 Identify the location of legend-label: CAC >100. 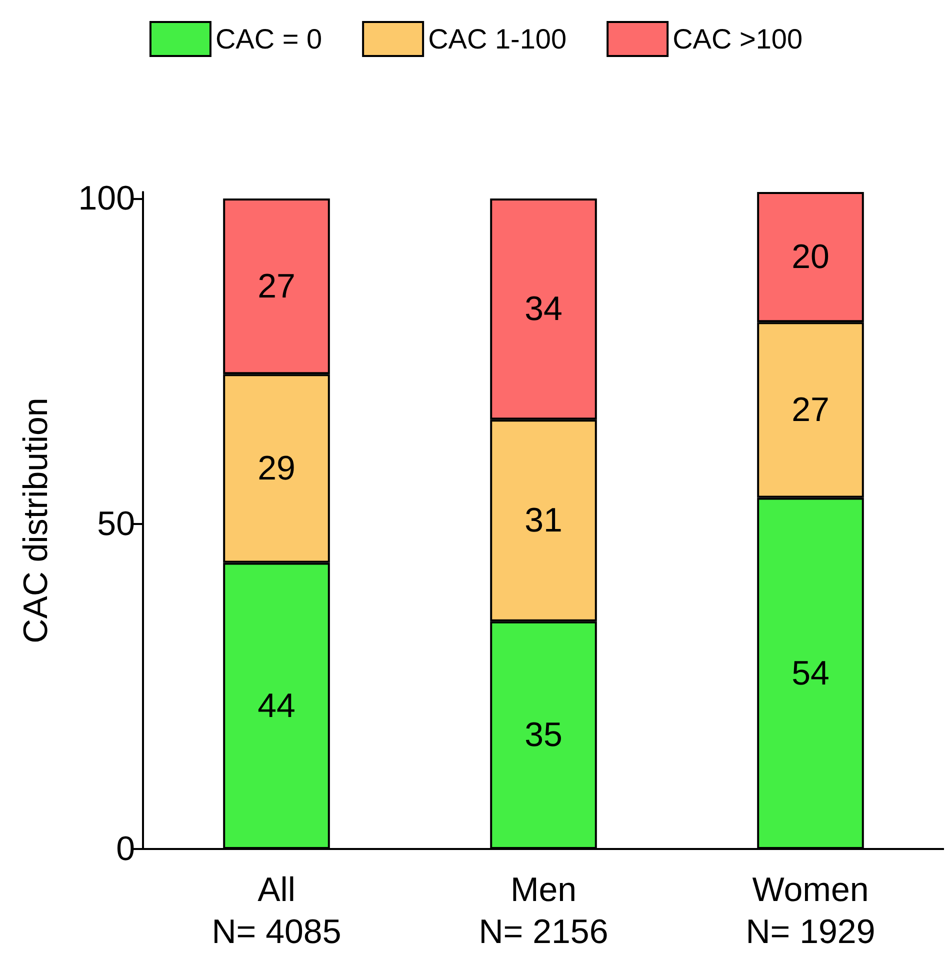
(737, 39).